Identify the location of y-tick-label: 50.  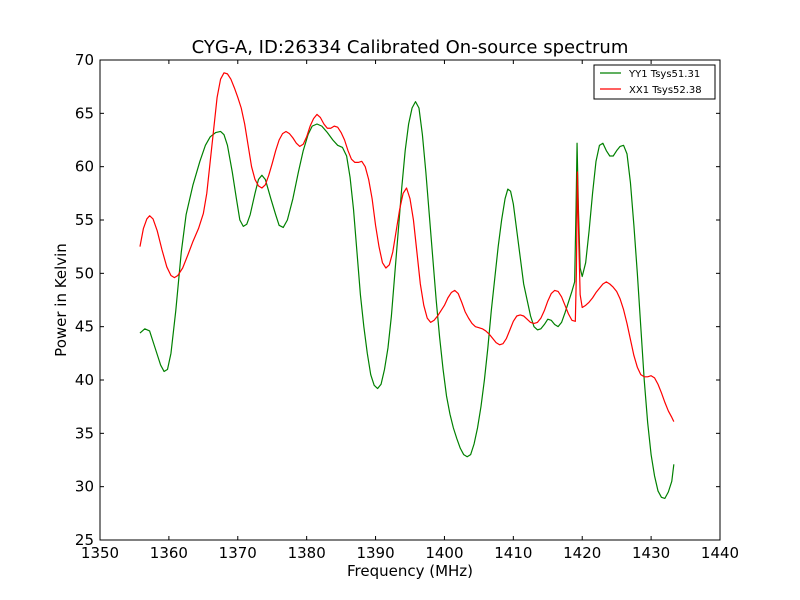
(84, 273).